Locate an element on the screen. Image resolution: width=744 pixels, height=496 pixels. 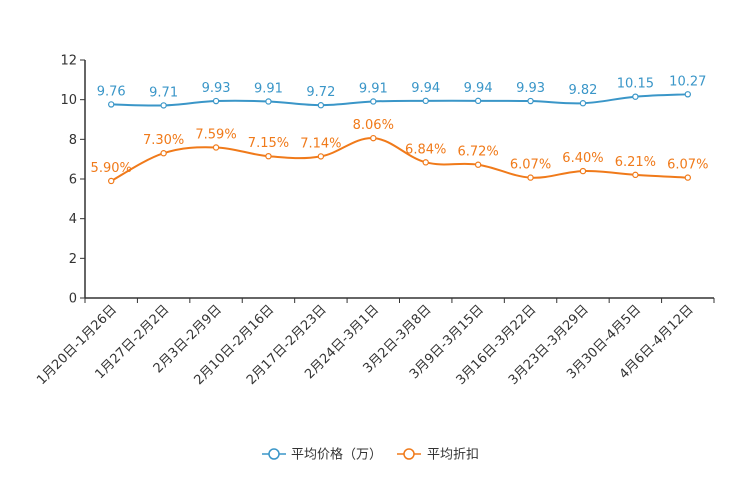
y-tick-label: 0 is located at coordinates (73, 299).